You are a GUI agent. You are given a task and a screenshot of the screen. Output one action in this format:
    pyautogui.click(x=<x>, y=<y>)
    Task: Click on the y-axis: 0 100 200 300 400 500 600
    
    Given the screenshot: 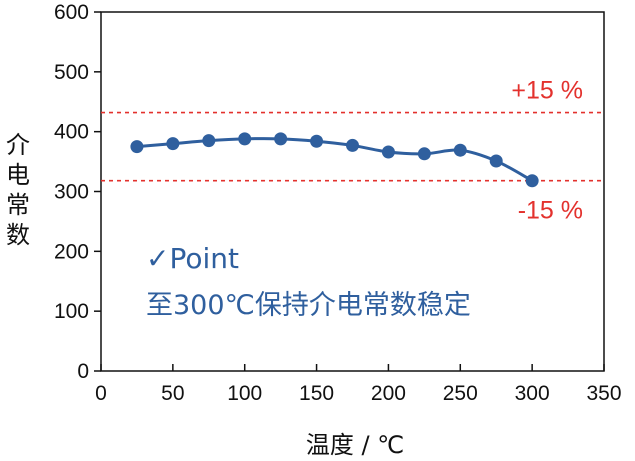 What is the action you would take?
    pyautogui.click(x=77, y=192)
    